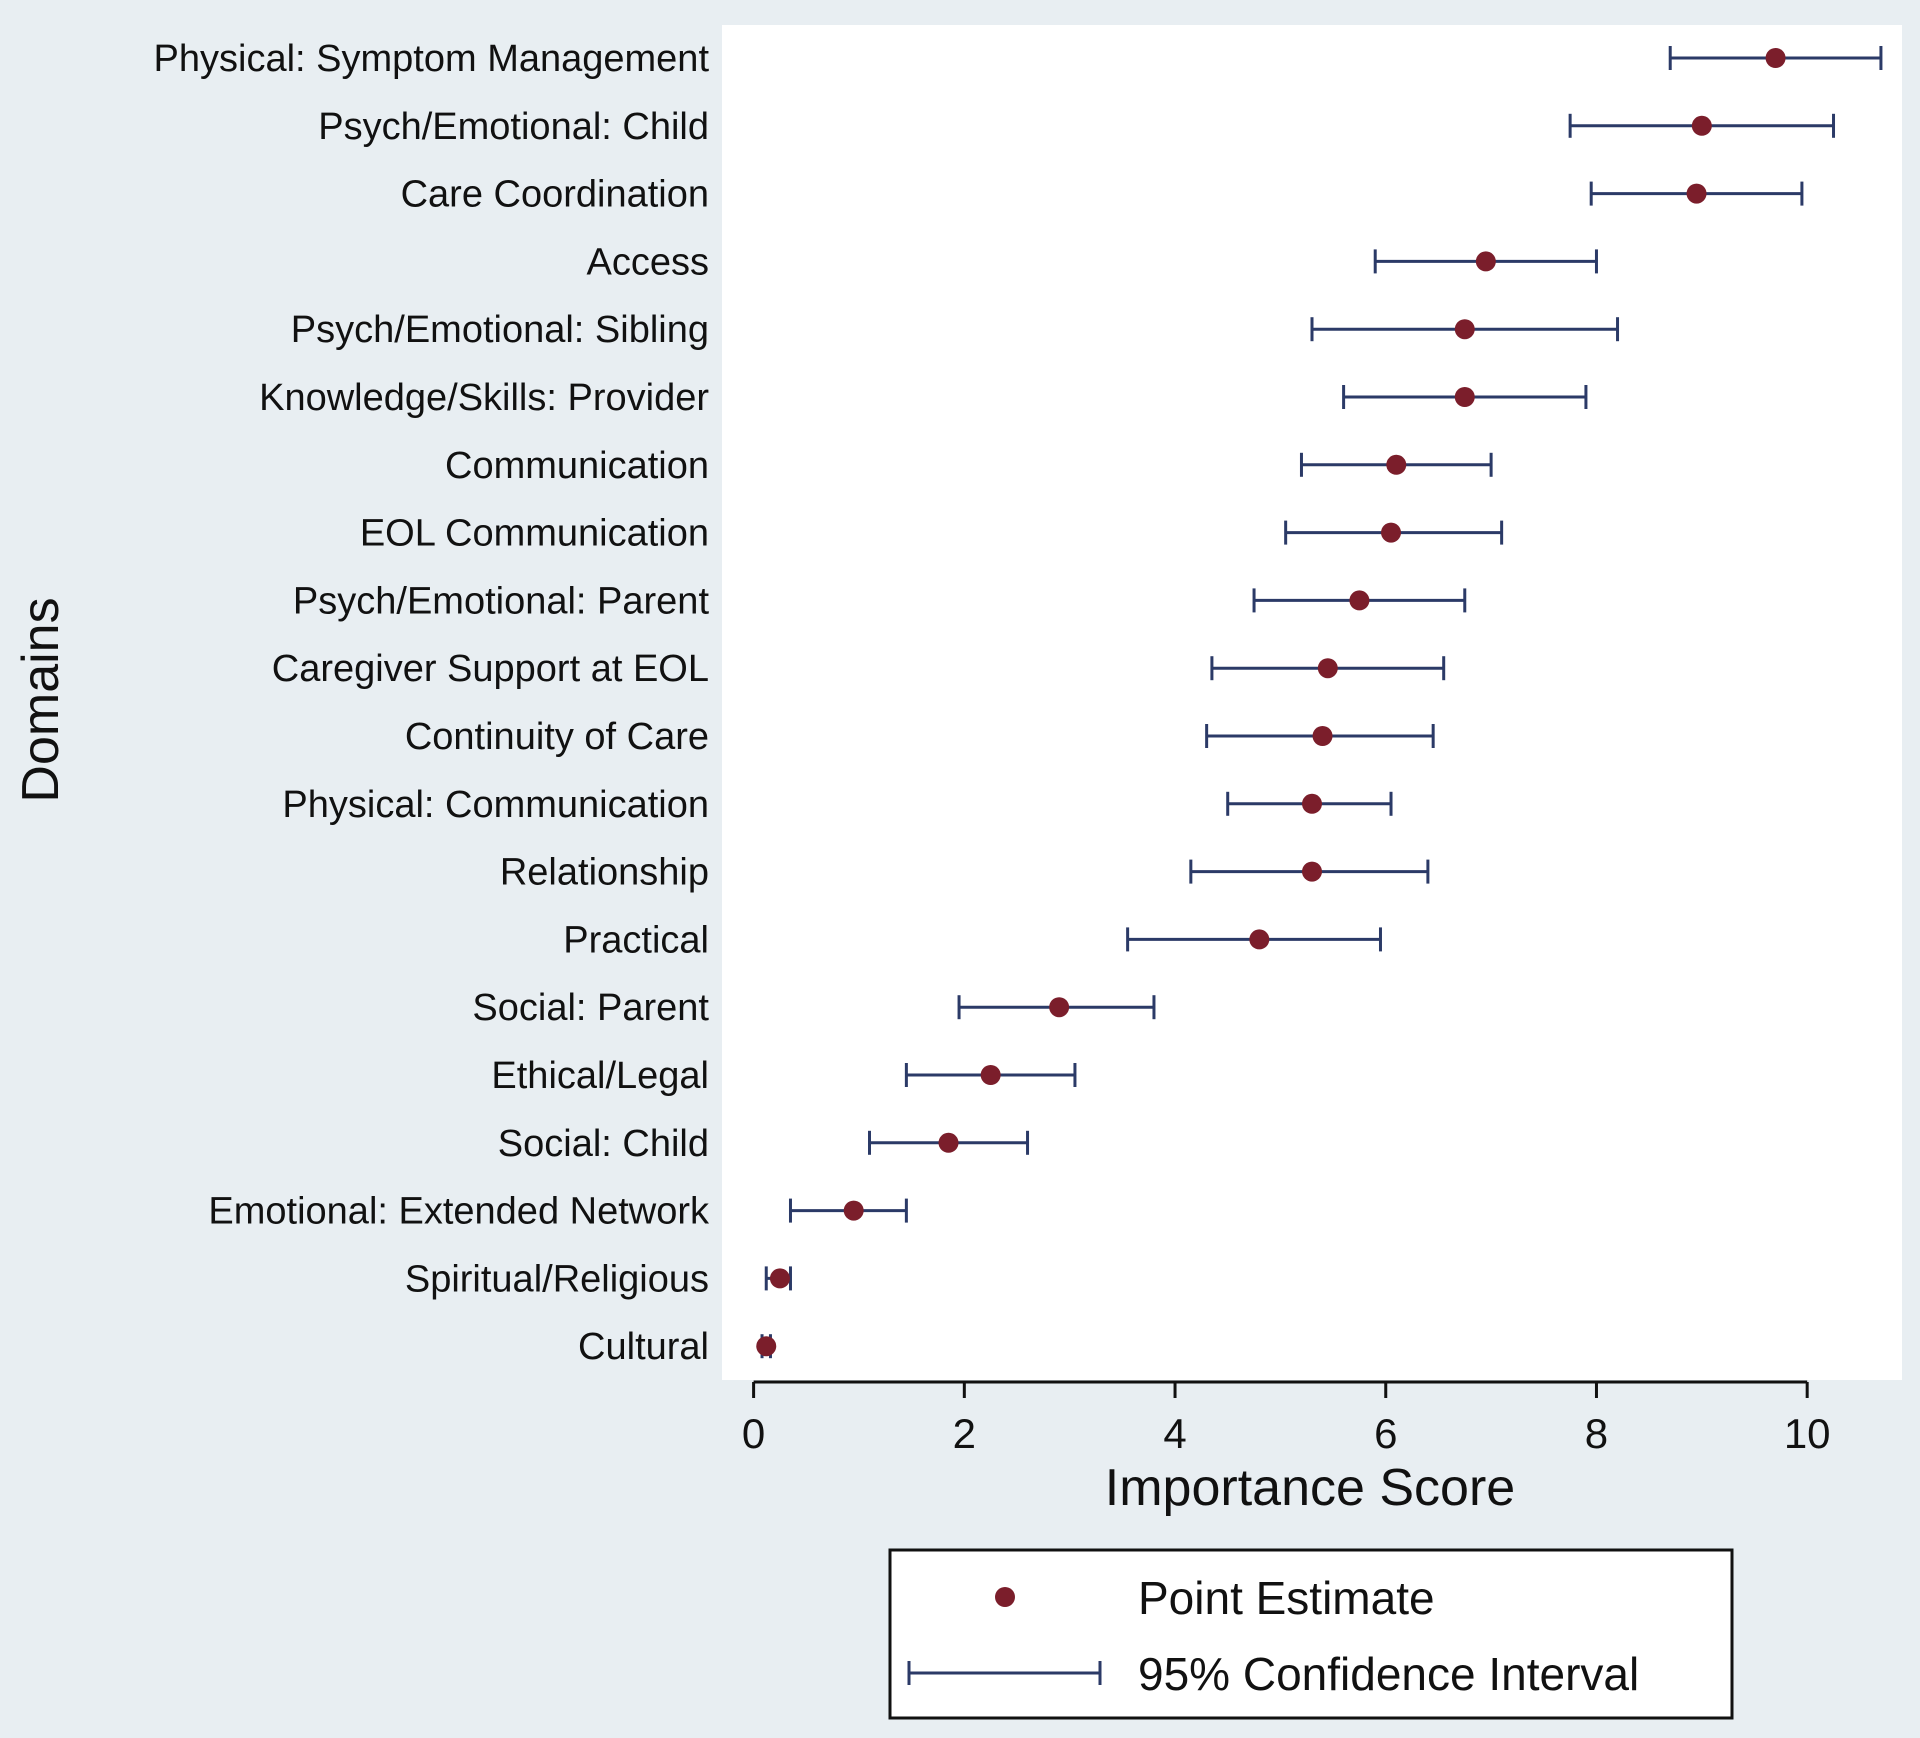 This screenshot has height=1738, width=1920. Describe the element at coordinates (513, 127) in the screenshot. I see `category-label: Psych/Emotional: Child` at that location.